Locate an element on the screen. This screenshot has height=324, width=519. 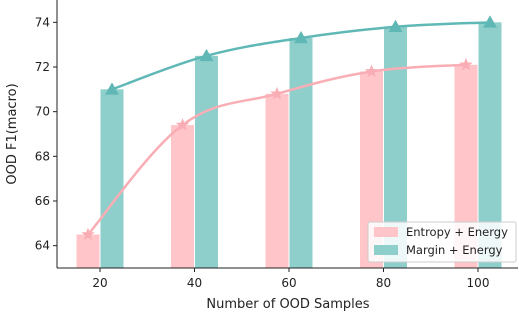
legend: Entropy + Energy Margin + Energy is located at coordinates (442, 242).